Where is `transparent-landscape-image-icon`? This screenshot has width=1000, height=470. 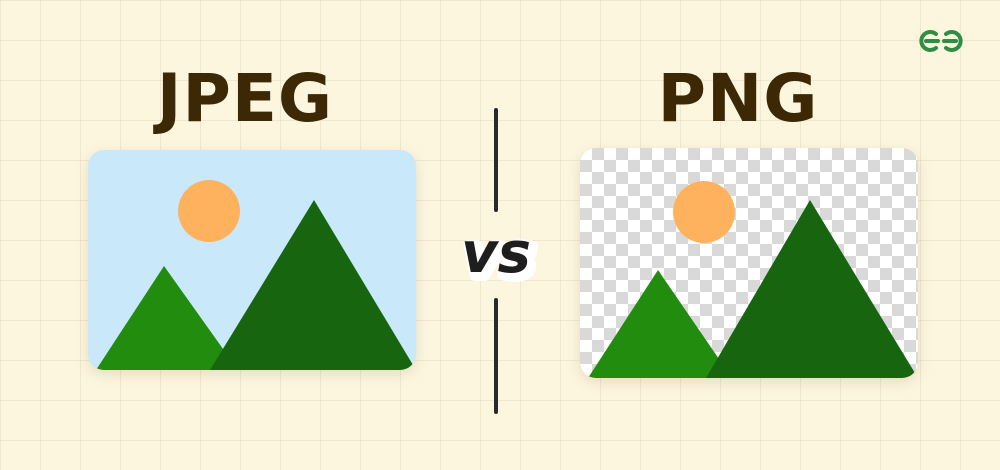
transparent-landscape-image-icon is located at coordinates (753, 279).